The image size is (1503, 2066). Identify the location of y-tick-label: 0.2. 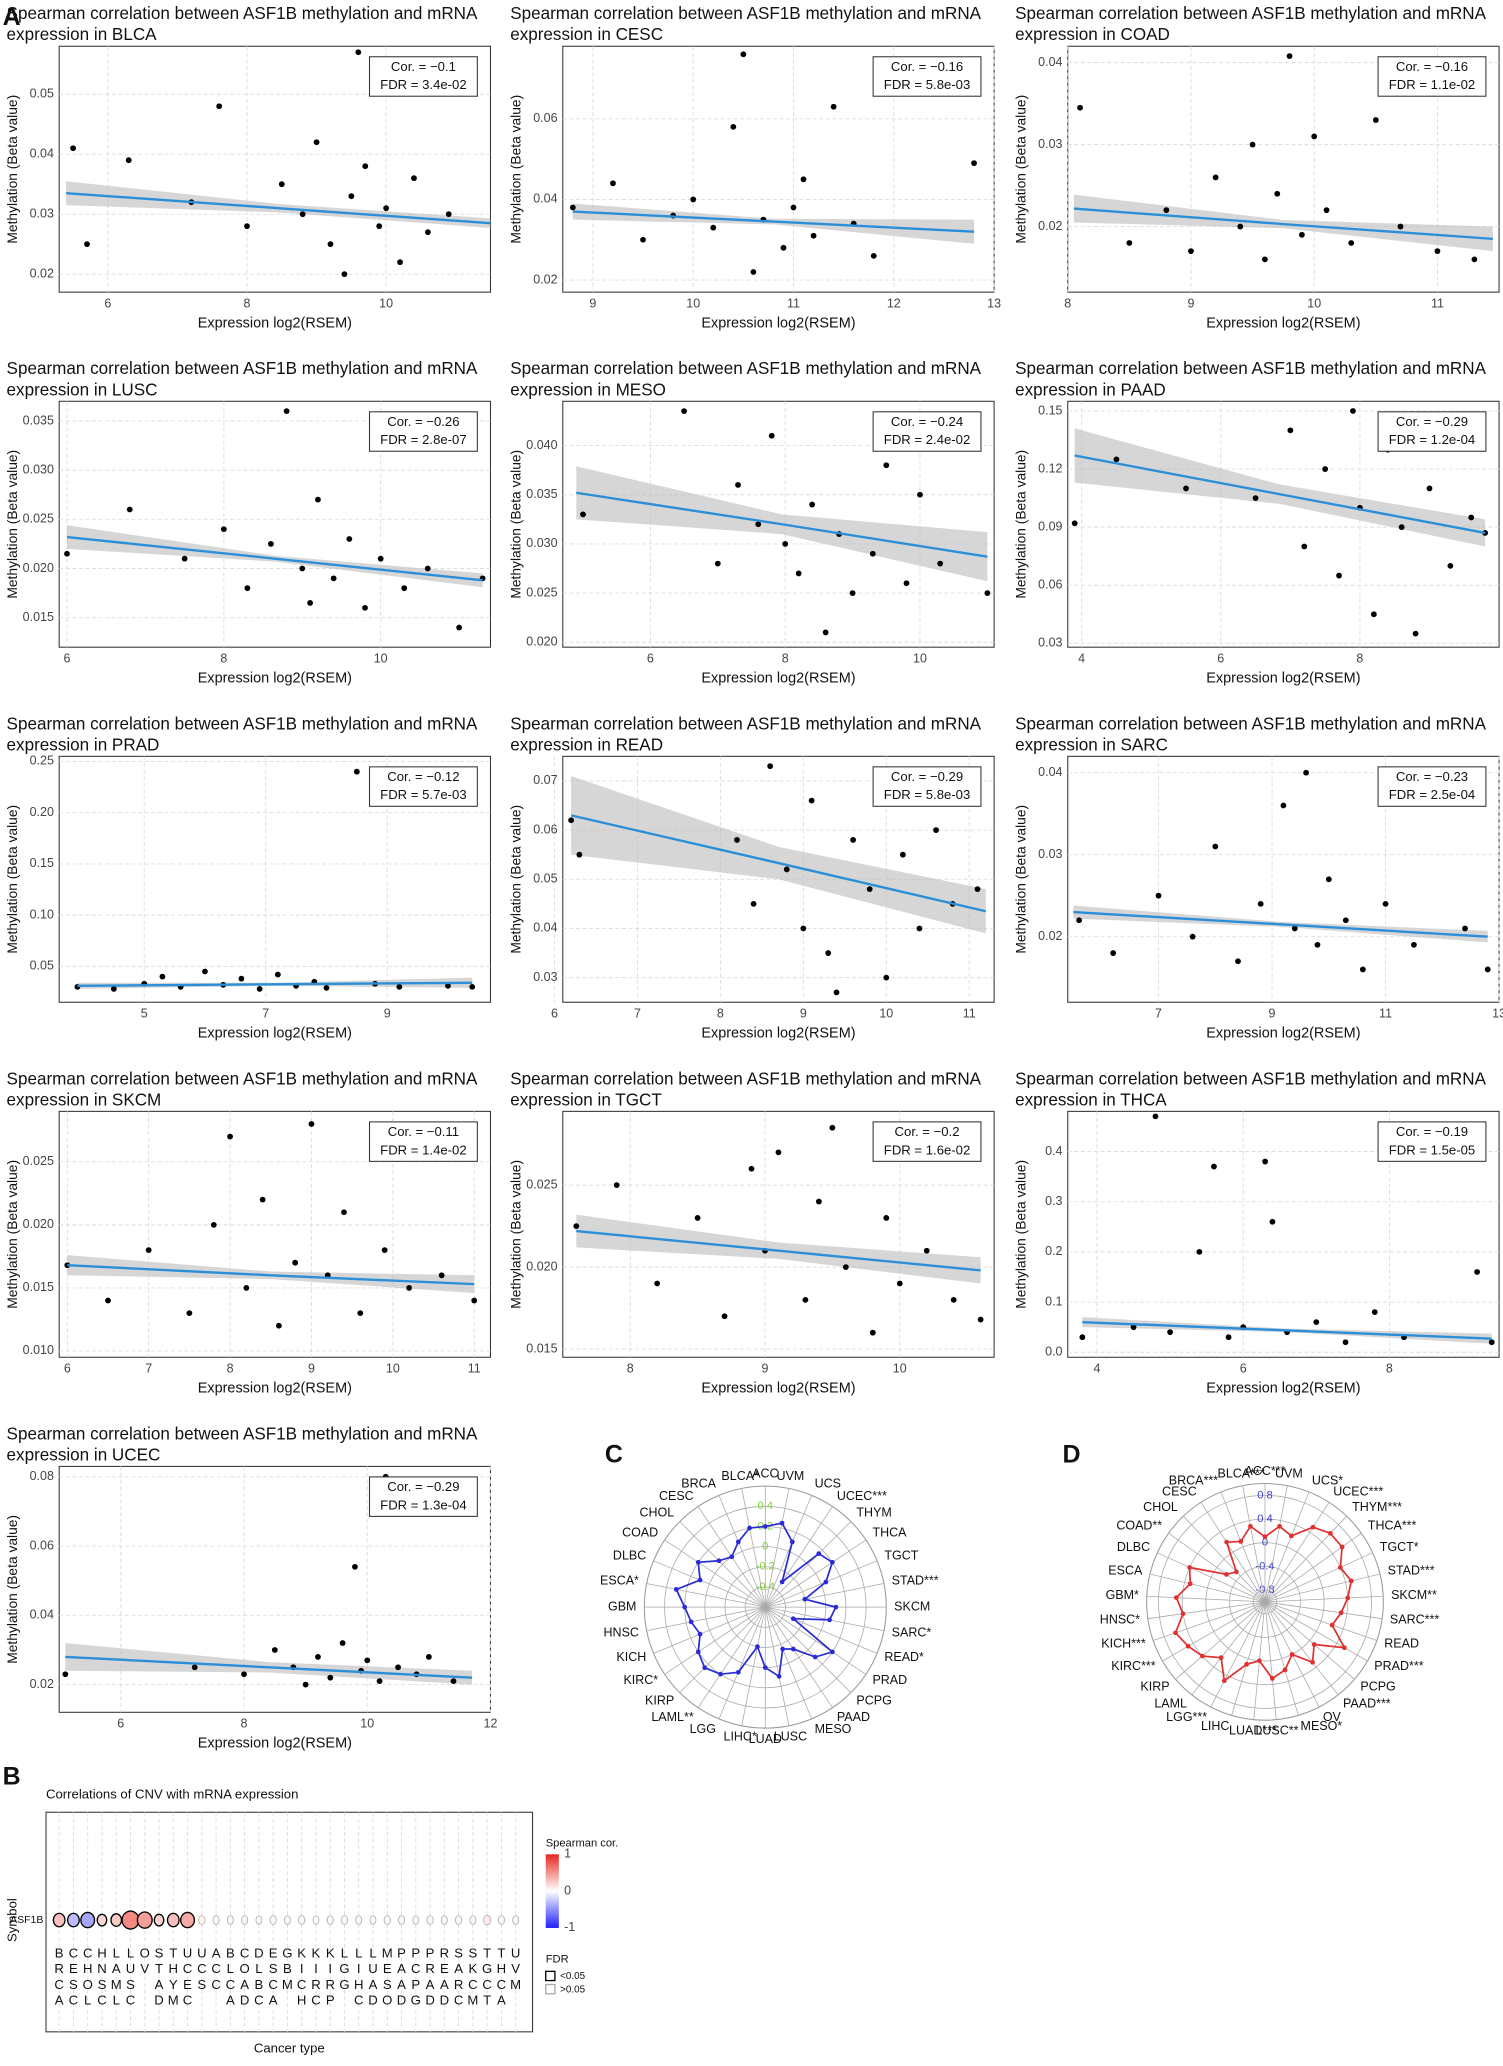
(1053, 1251).